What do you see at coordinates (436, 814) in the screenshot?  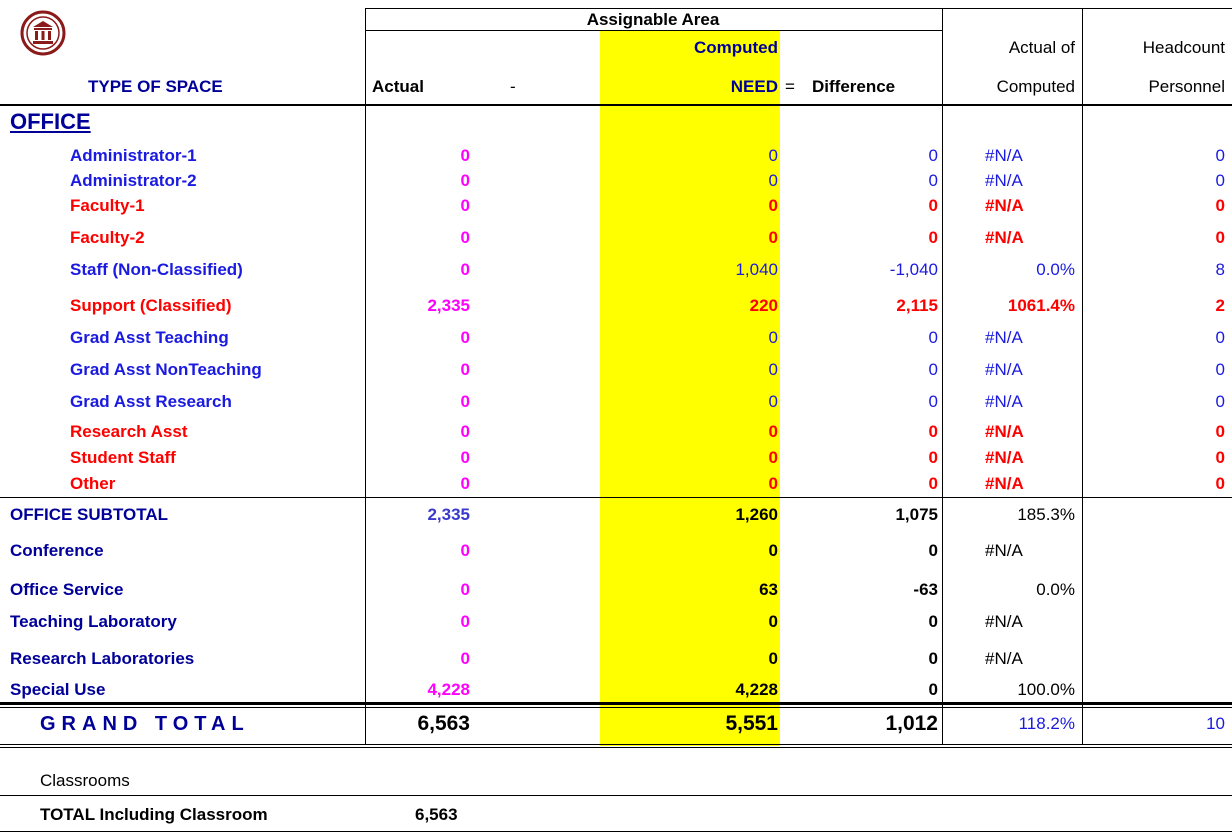 I see `total-value: 6,563` at bounding box center [436, 814].